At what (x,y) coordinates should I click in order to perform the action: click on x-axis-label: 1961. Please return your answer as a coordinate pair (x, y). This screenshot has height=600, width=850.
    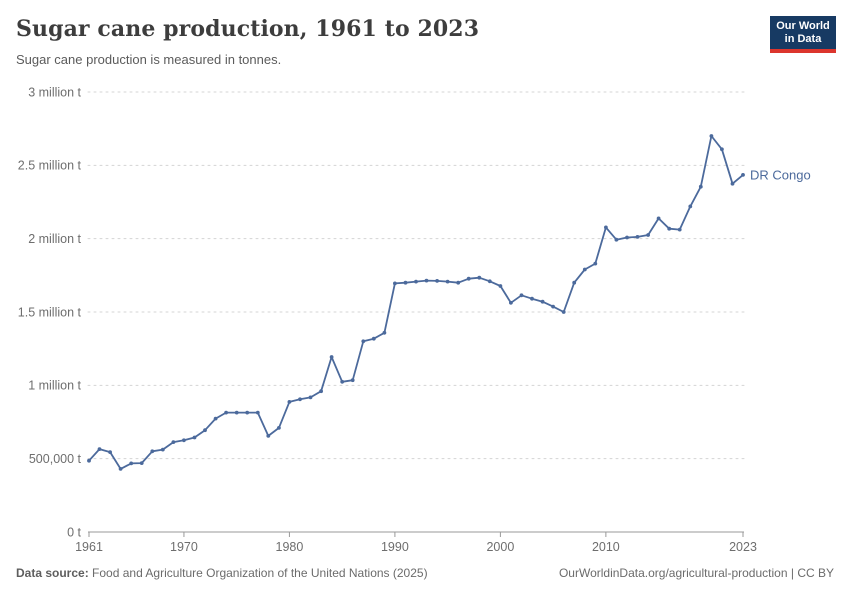
    Looking at the image, I should click on (89, 547).